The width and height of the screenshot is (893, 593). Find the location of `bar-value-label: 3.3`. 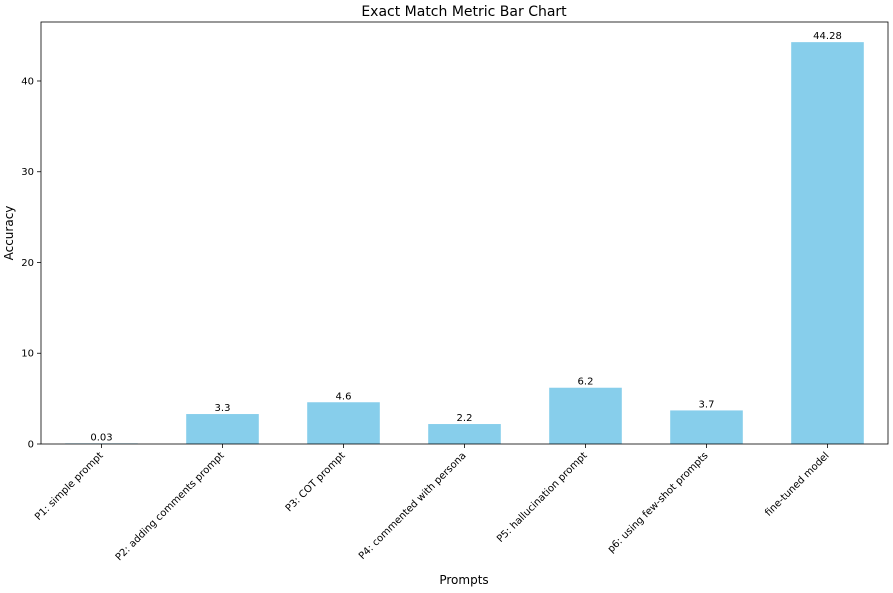

bar-value-label: 3.3 is located at coordinates (223, 408).